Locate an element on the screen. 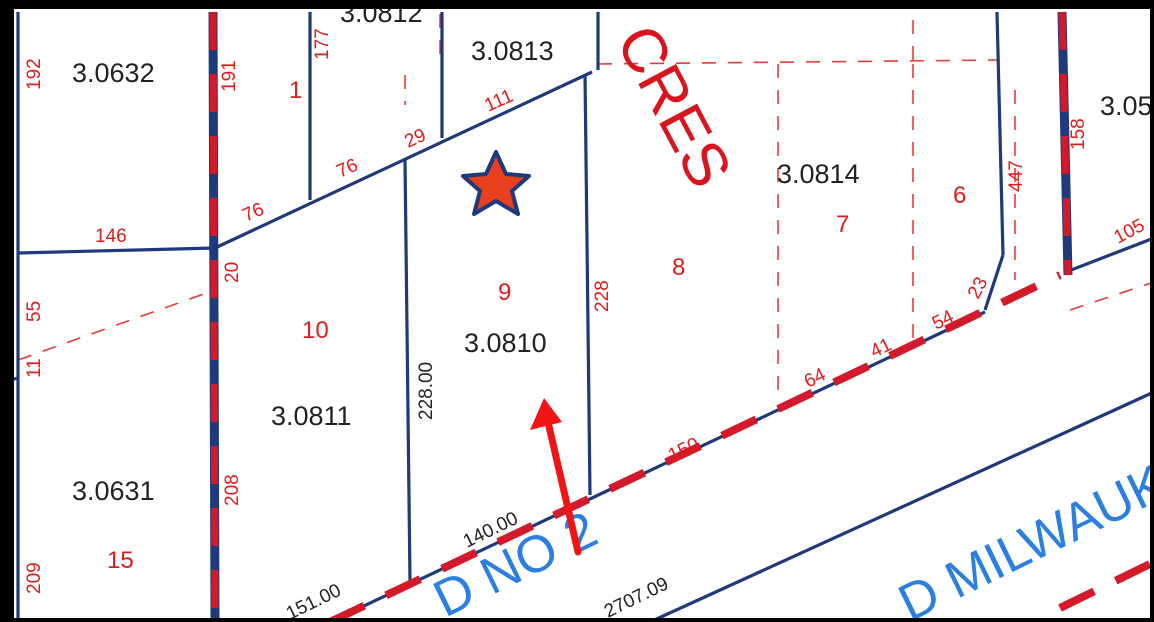  dim-158: 158 is located at coordinates (1078, 134).